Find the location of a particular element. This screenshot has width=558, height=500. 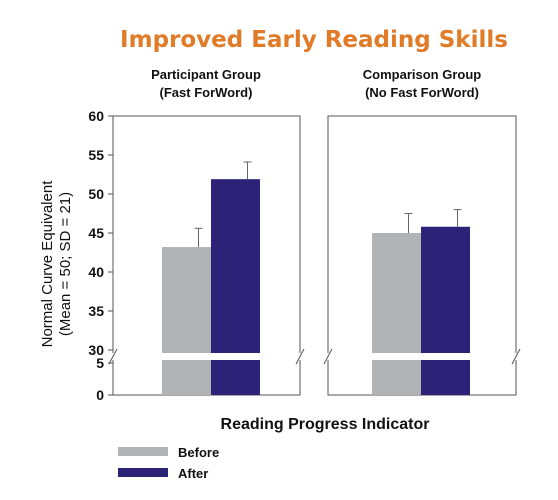

legend-label-after: After is located at coordinates (193, 473).